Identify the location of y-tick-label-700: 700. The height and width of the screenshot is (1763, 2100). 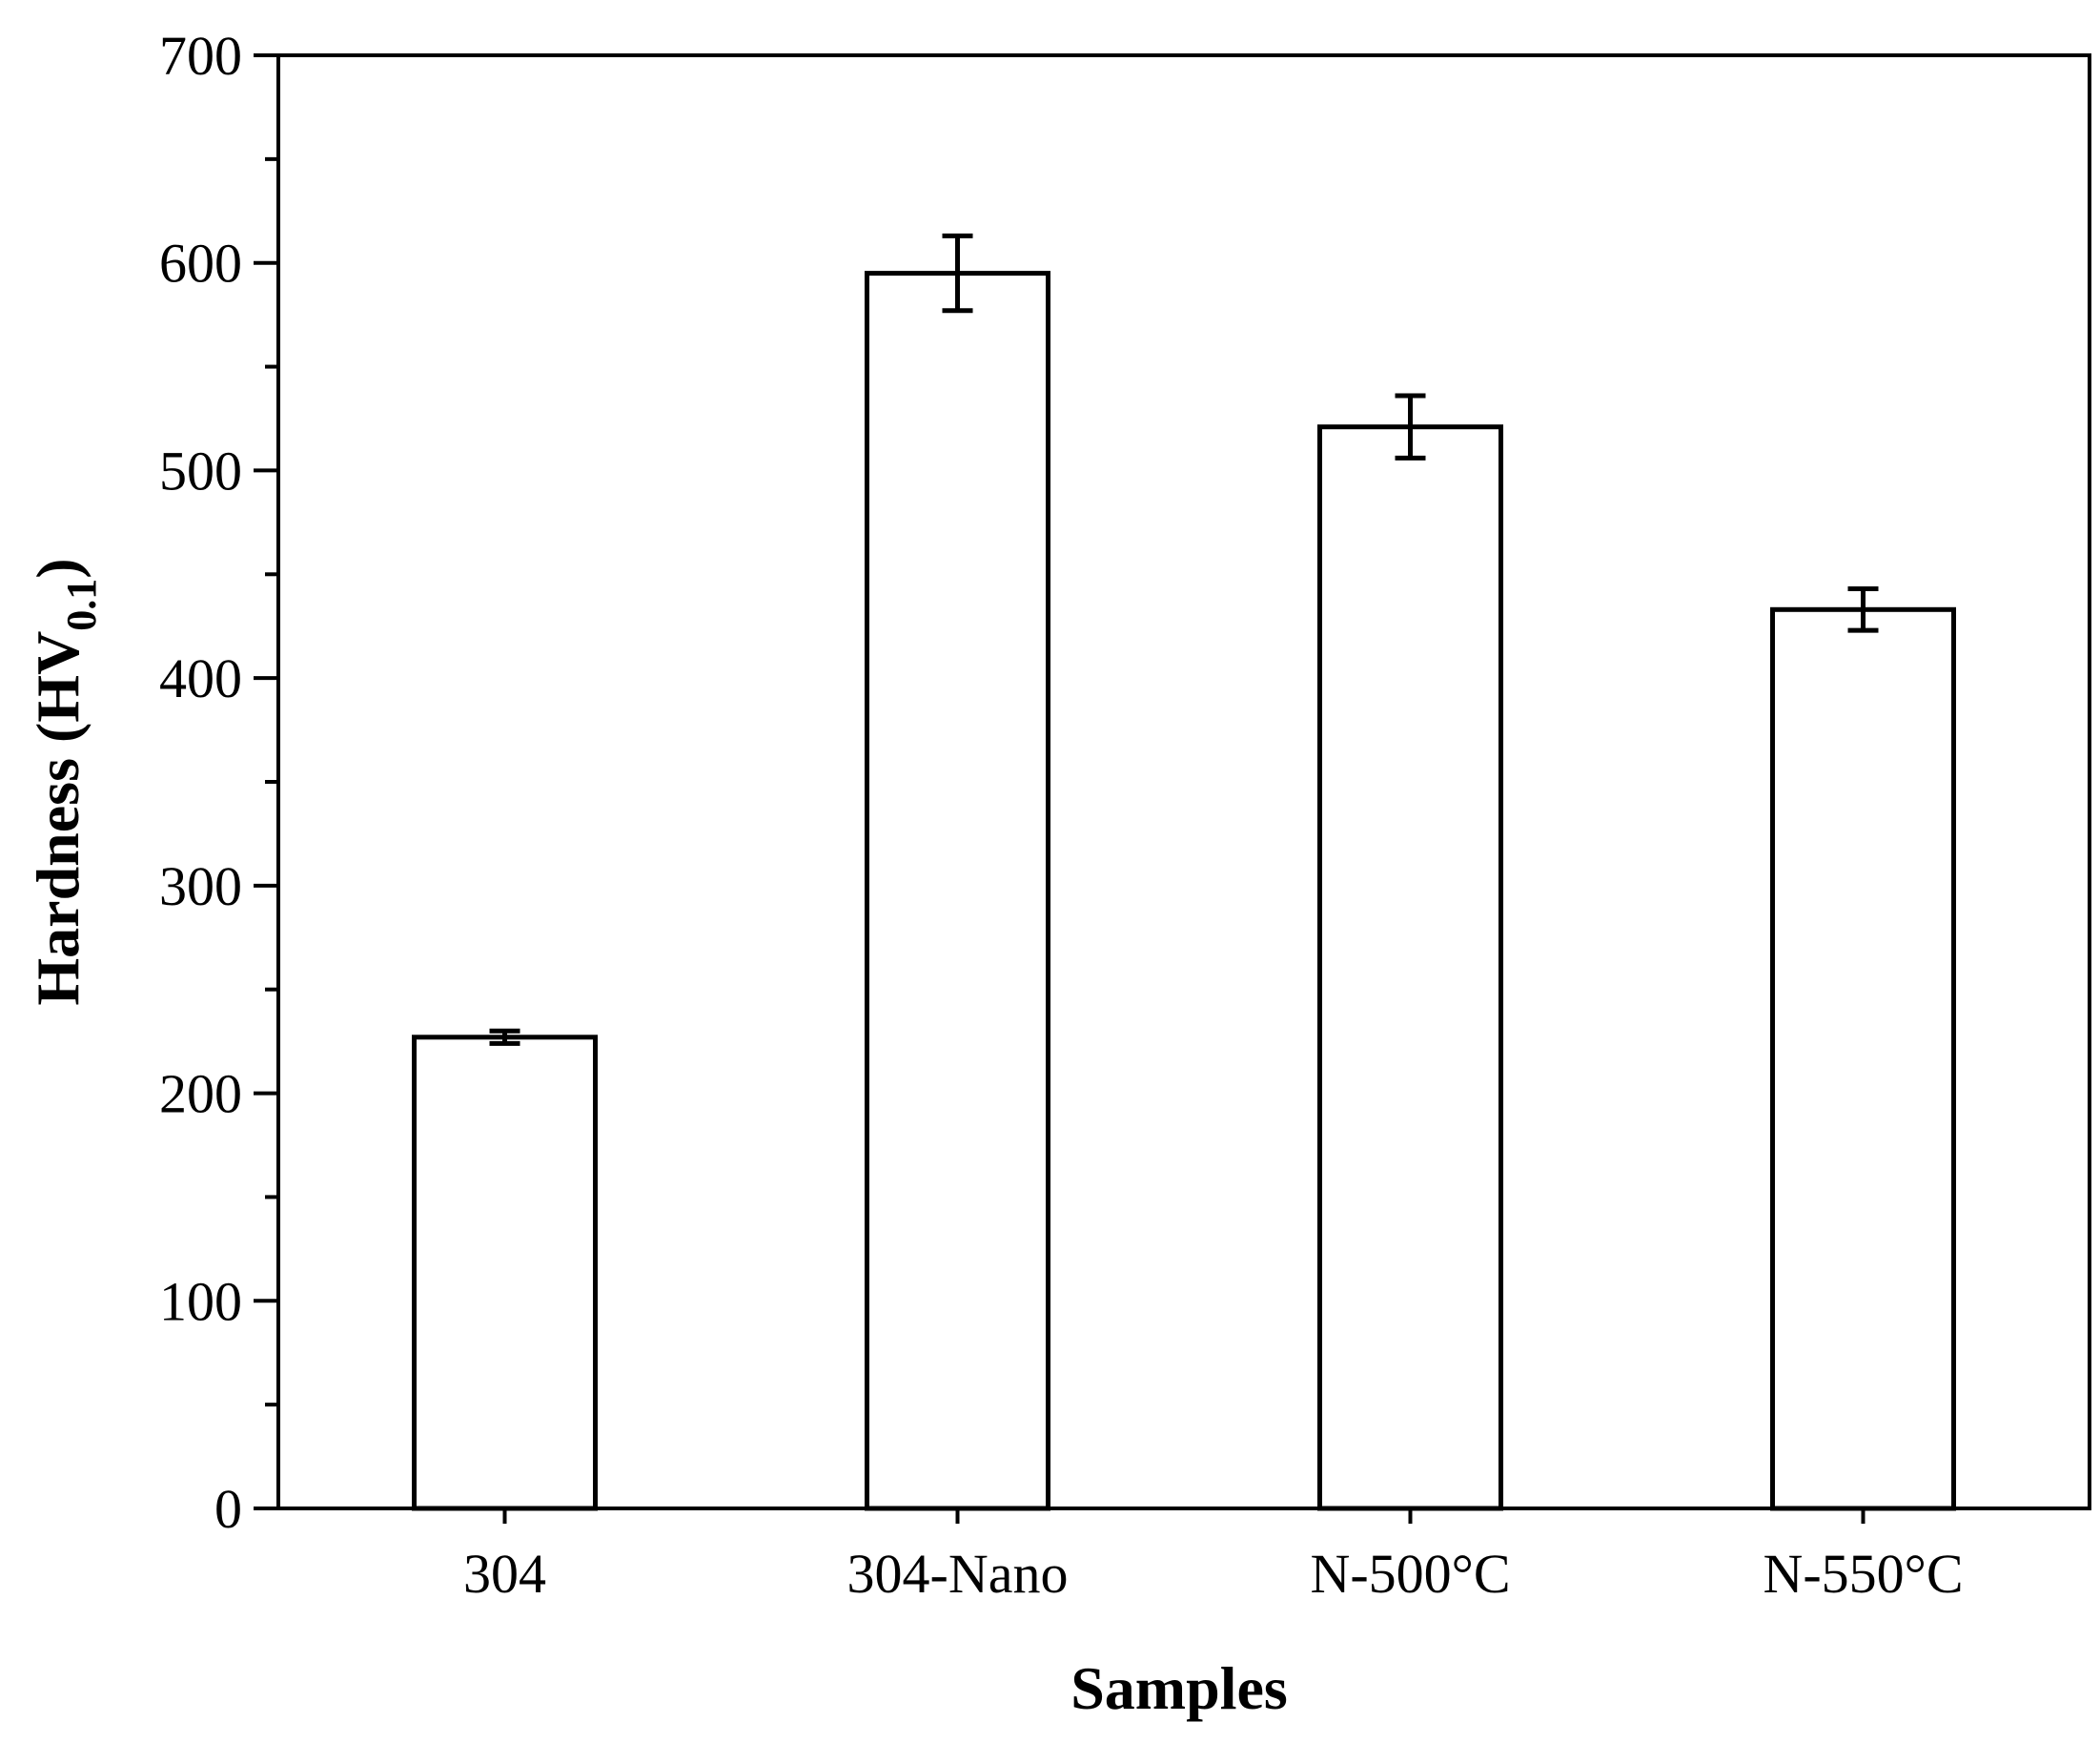
(200, 56).